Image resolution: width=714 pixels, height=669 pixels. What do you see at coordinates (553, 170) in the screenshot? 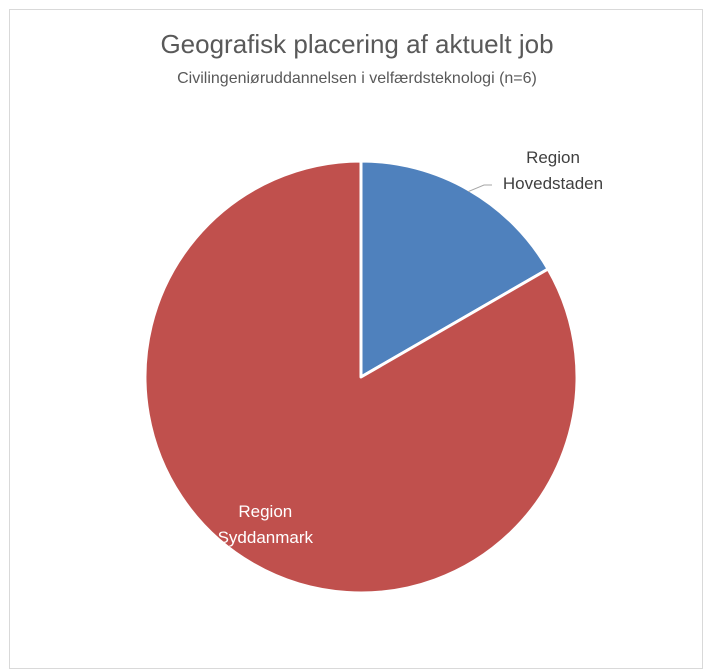
I see `pie-slice-label-1: Region Hovedstaden` at bounding box center [553, 170].